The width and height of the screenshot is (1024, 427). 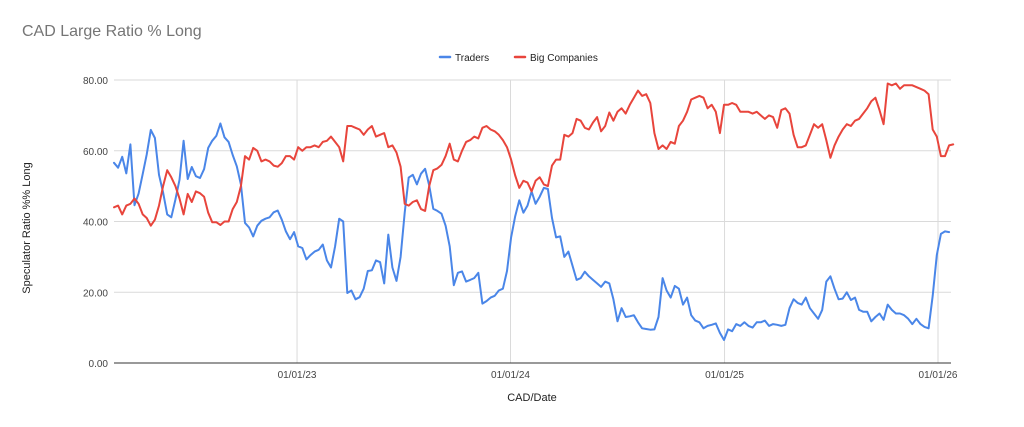 What do you see at coordinates (95, 152) in the screenshot?
I see `y-tick-label: 60.00` at bounding box center [95, 152].